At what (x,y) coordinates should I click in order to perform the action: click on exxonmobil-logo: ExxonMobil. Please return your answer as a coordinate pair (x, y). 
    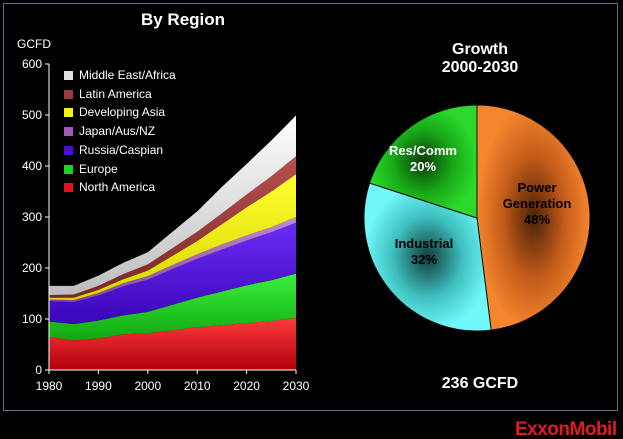
    Looking at the image, I should click on (566, 429).